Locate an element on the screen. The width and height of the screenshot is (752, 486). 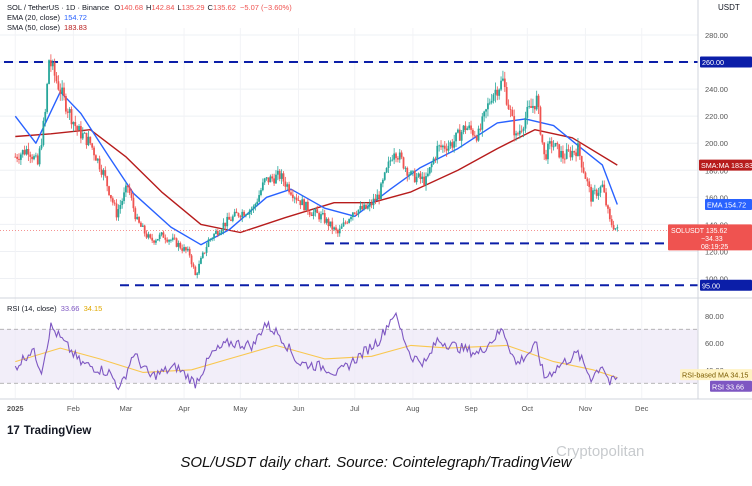
time-tick-label: Aug is located at coordinates (412, 408).